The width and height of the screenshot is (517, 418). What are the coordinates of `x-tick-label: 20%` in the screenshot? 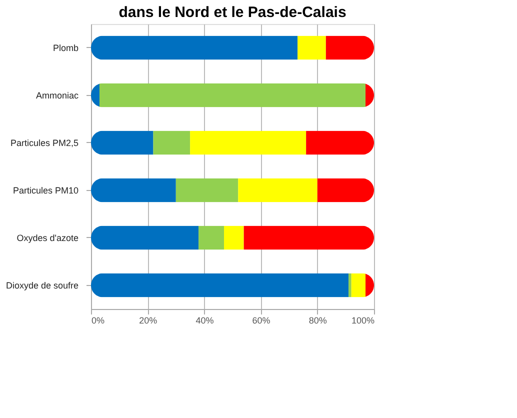 It's located at (148, 321).